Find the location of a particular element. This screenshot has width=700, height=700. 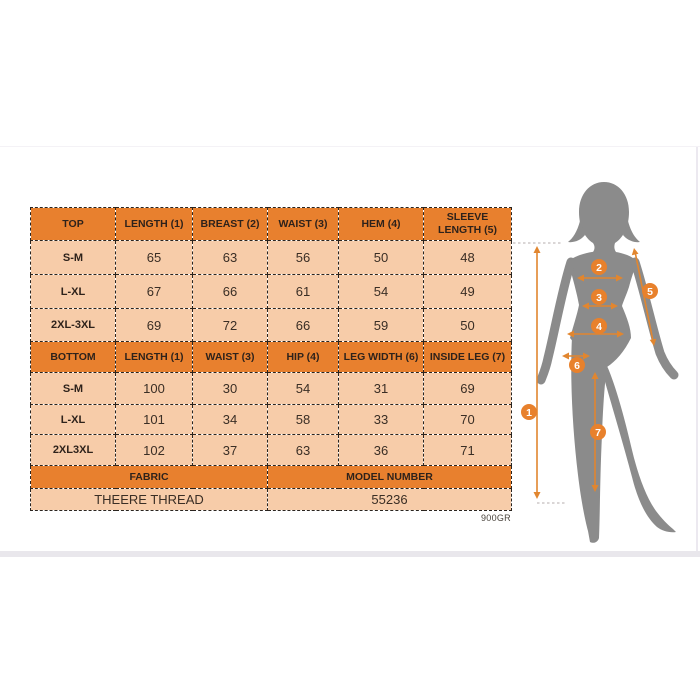

info-header-row: FABRIC MODEL NUMBER is located at coordinates (271, 477).